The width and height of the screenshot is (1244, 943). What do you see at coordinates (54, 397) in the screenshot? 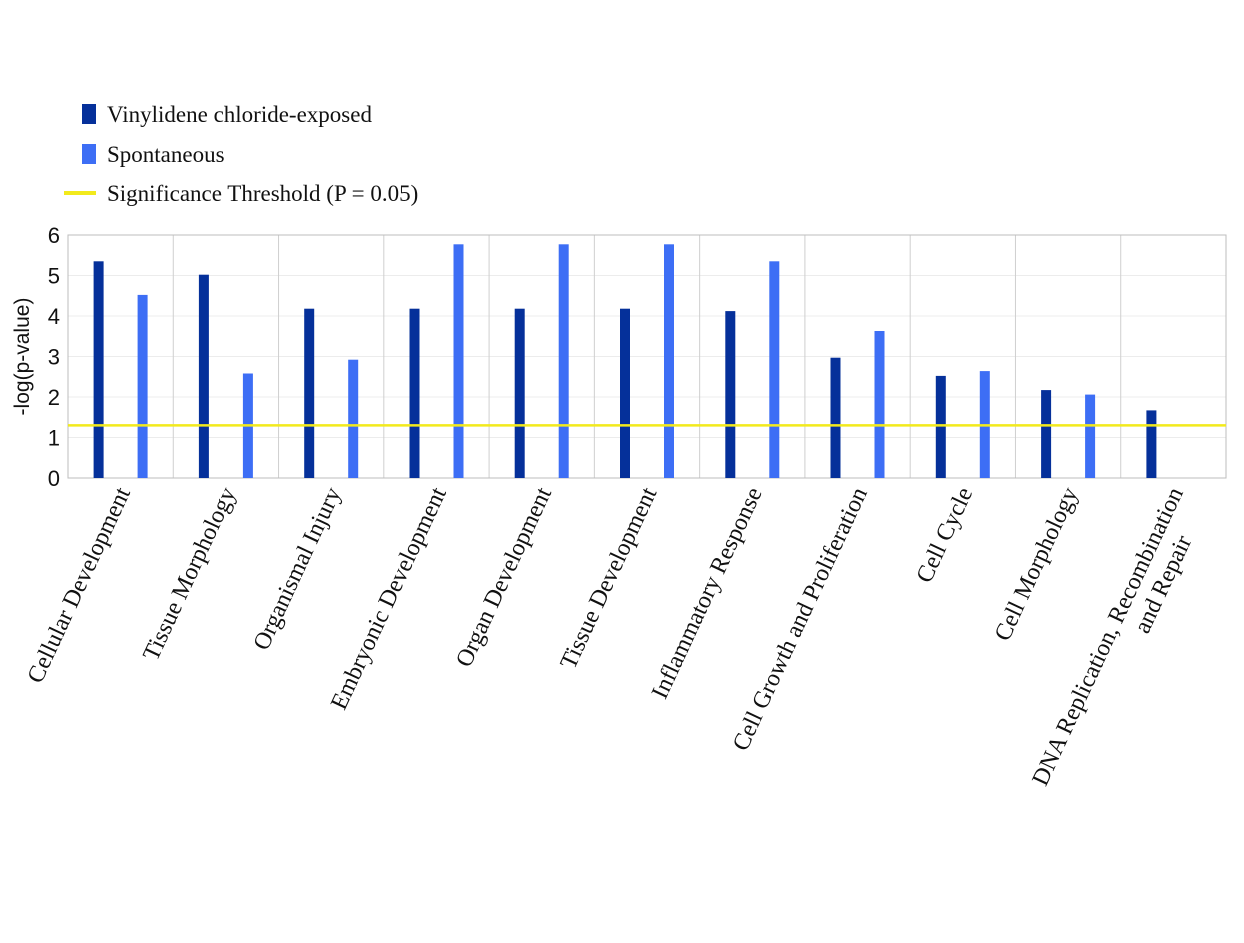
I see `y-tick-label: 2` at bounding box center [54, 397].